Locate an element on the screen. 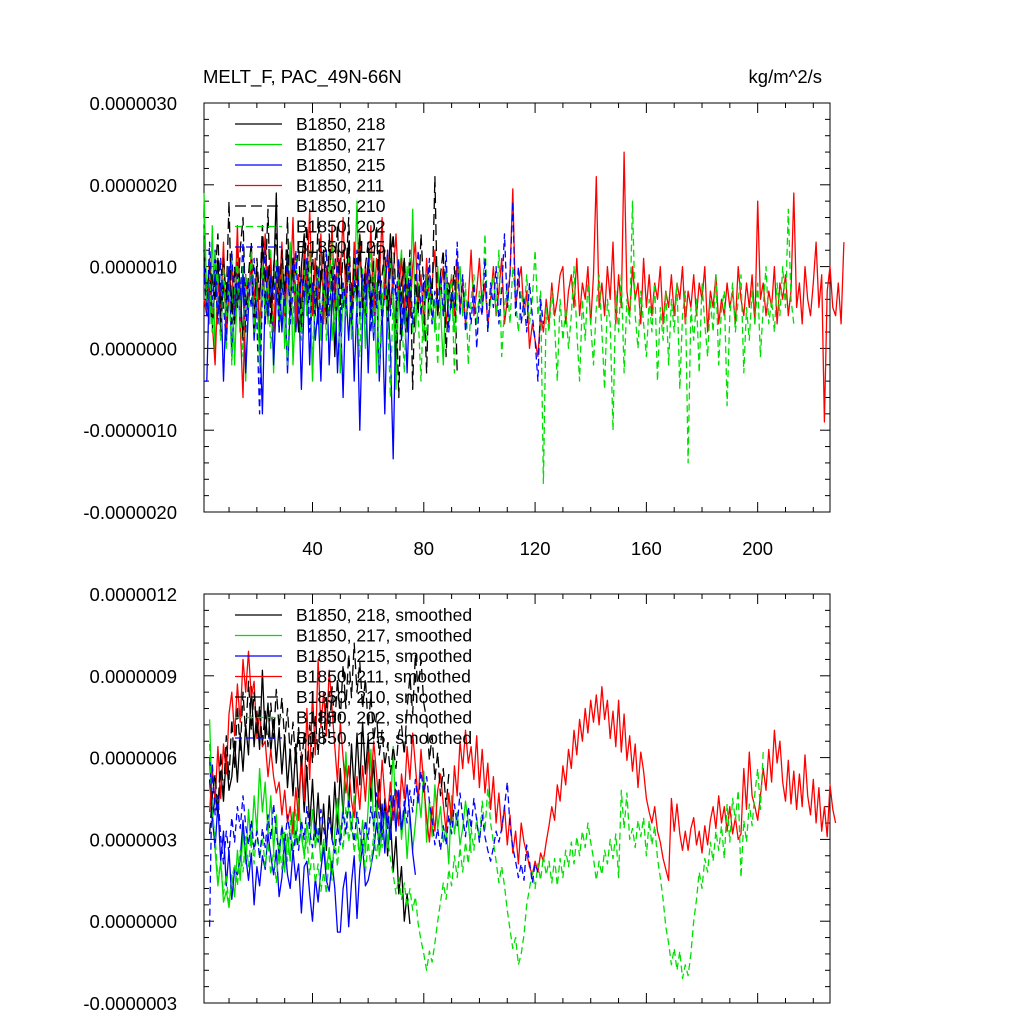 The width and height of the screenshot is (1024, 1024). legend-label: B1850, 215 is located at coordinates (341, 165).